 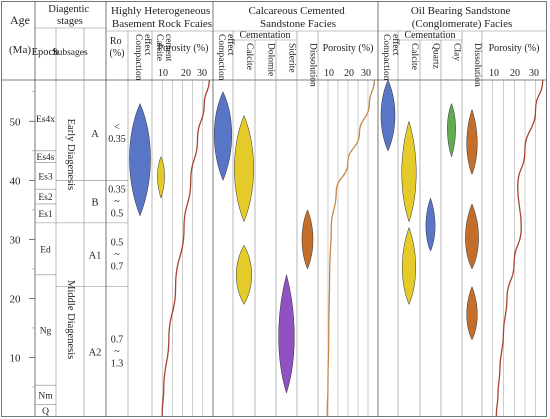 What do you see at coordinates (329, 73) in the screenshot?
I see `f2-porosity-tick-10: 10` at bounding box center [329, 73].